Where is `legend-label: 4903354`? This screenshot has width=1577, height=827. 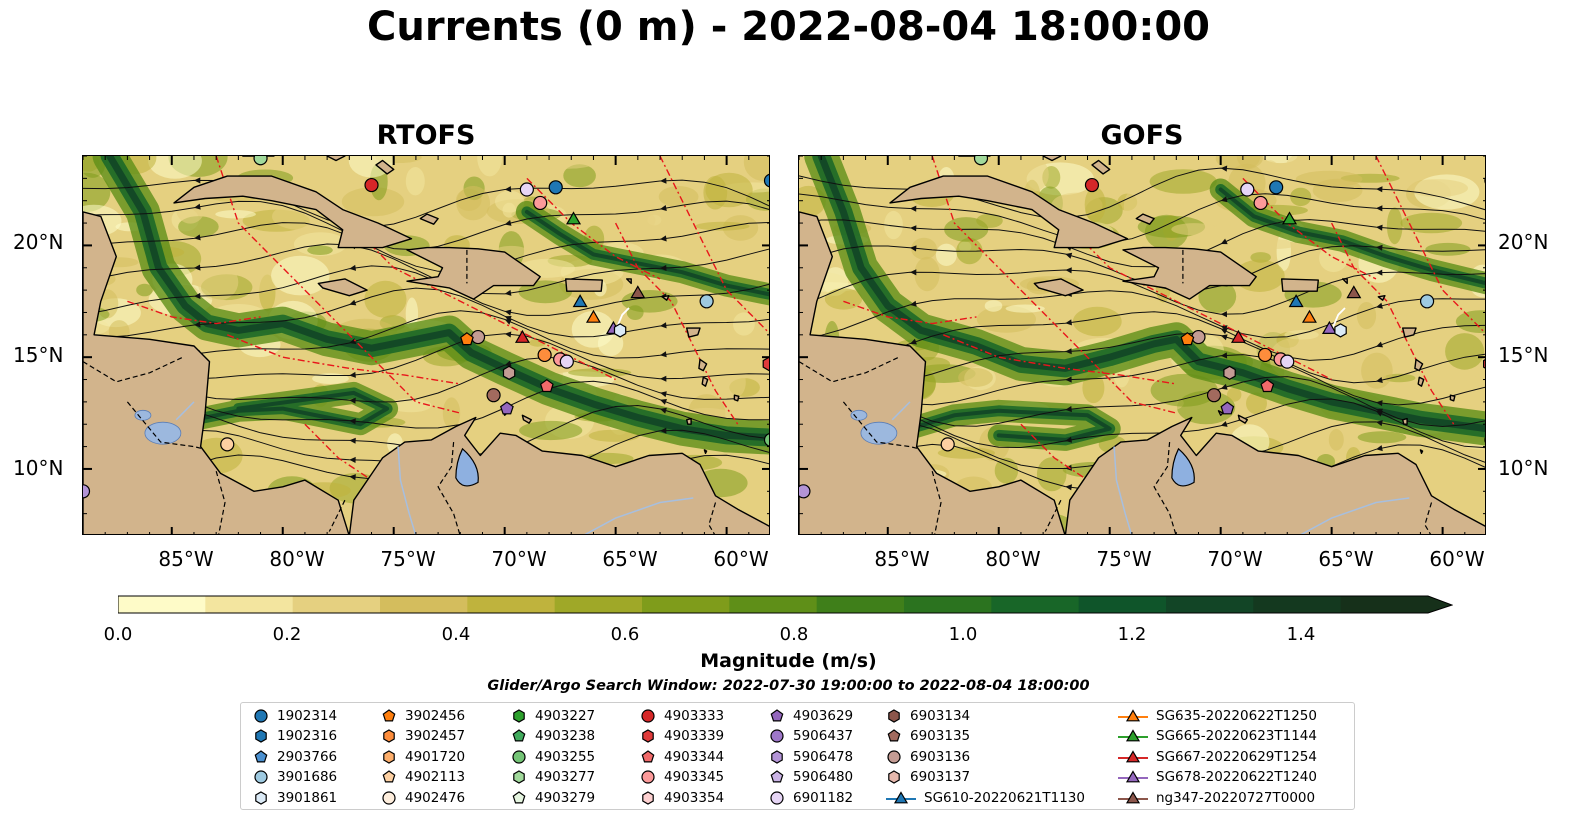
legend-label: 4903354 is located at coordinates (694, 797).